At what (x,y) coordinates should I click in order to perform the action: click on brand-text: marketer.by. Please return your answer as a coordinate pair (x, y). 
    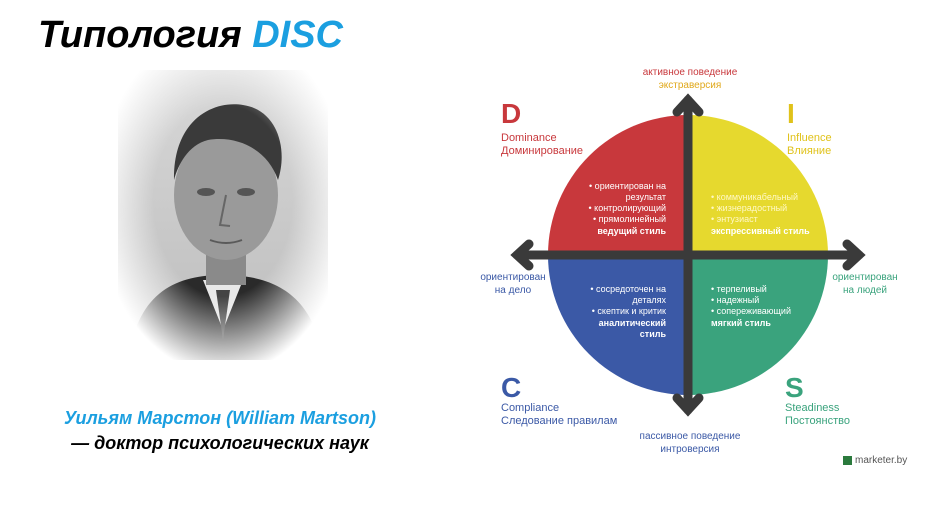
    Looking at the image, I should click on (881, 460).